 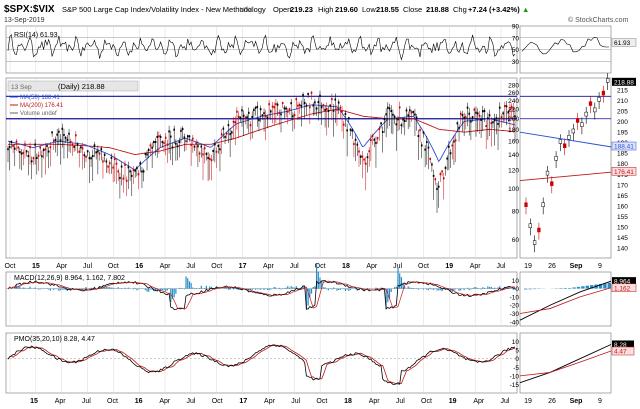 What do you see at coordinates (622, 122) in the screenshot?
I see `zoom-price-tick-label: 200` at bounding box center [622, 122].